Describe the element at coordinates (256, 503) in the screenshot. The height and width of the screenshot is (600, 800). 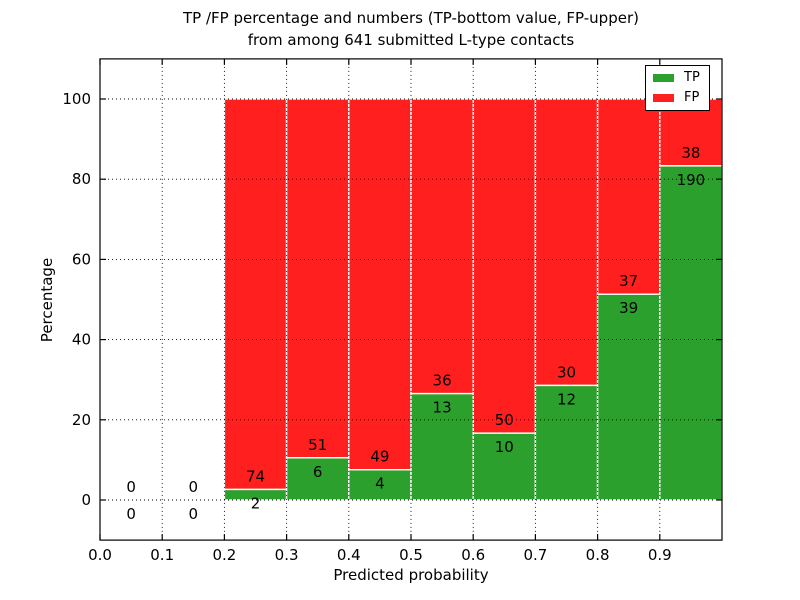
I see `annotation-tp-count: 2` at that location.